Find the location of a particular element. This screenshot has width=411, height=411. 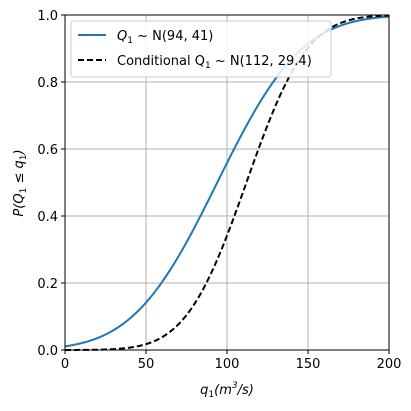

y-tick-label: 0.0 is located at coordinates (47, 351).